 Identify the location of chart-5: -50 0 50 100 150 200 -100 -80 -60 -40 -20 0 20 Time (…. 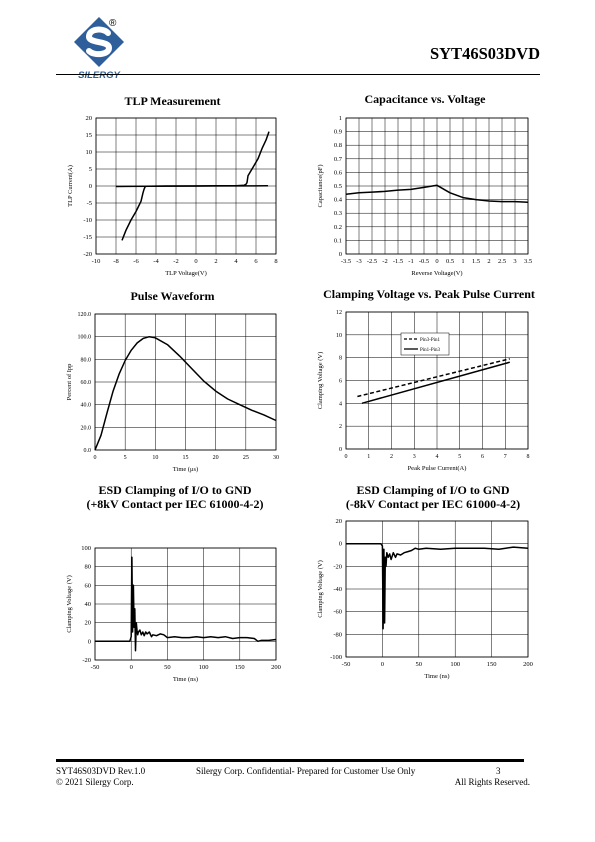
(425, 599).